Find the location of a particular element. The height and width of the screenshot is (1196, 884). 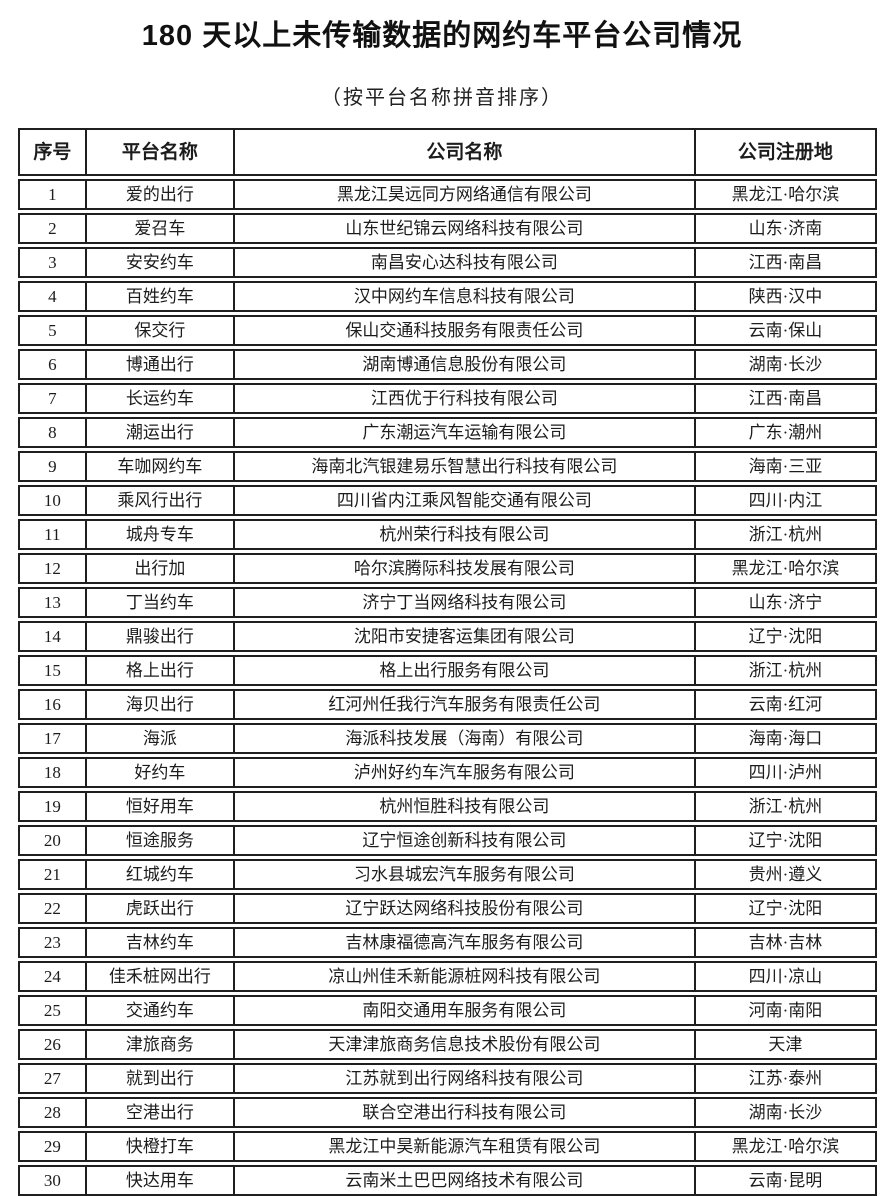

cell-platform: 海派 is located at coordinates (158, 738).